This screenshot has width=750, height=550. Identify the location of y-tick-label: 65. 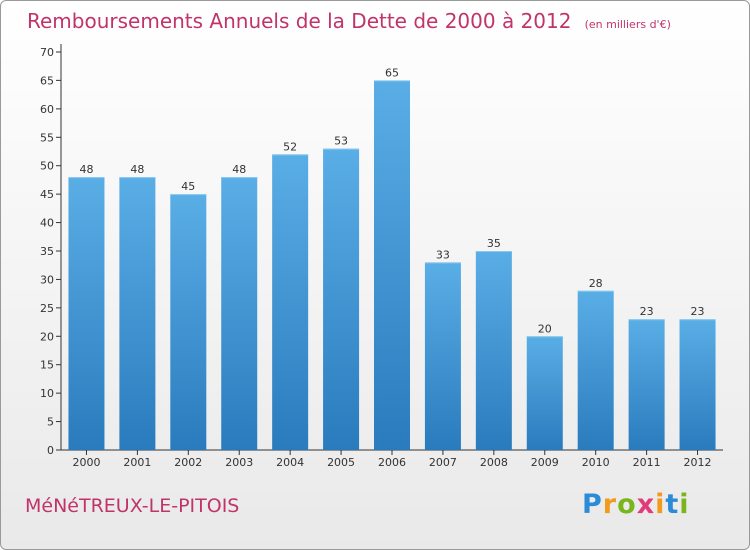
(47, 80).